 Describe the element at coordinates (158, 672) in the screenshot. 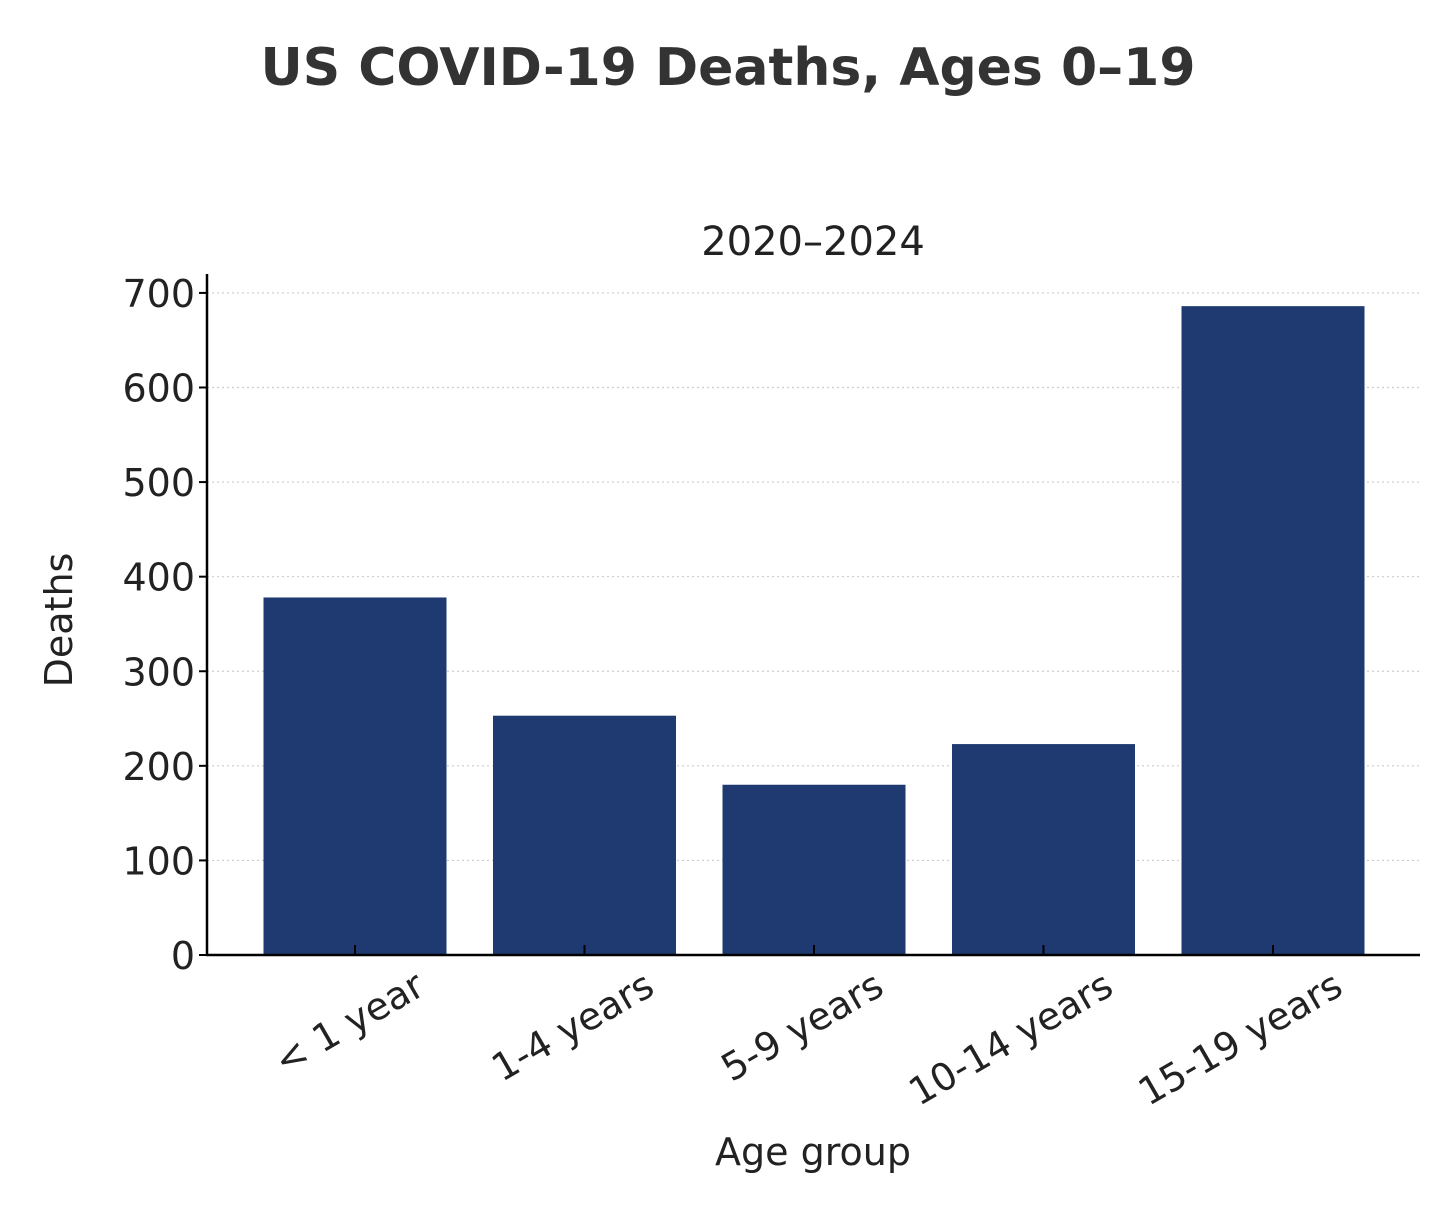

I see `y-tick-label: 300` at that location.